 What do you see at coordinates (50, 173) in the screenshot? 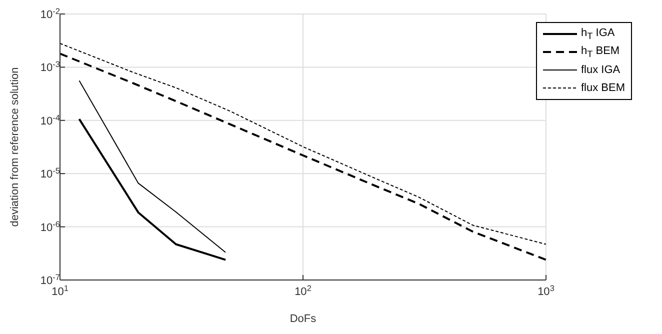
I see `y-tick-label: 10$^{-5}$` at bounding box center [50, 173].